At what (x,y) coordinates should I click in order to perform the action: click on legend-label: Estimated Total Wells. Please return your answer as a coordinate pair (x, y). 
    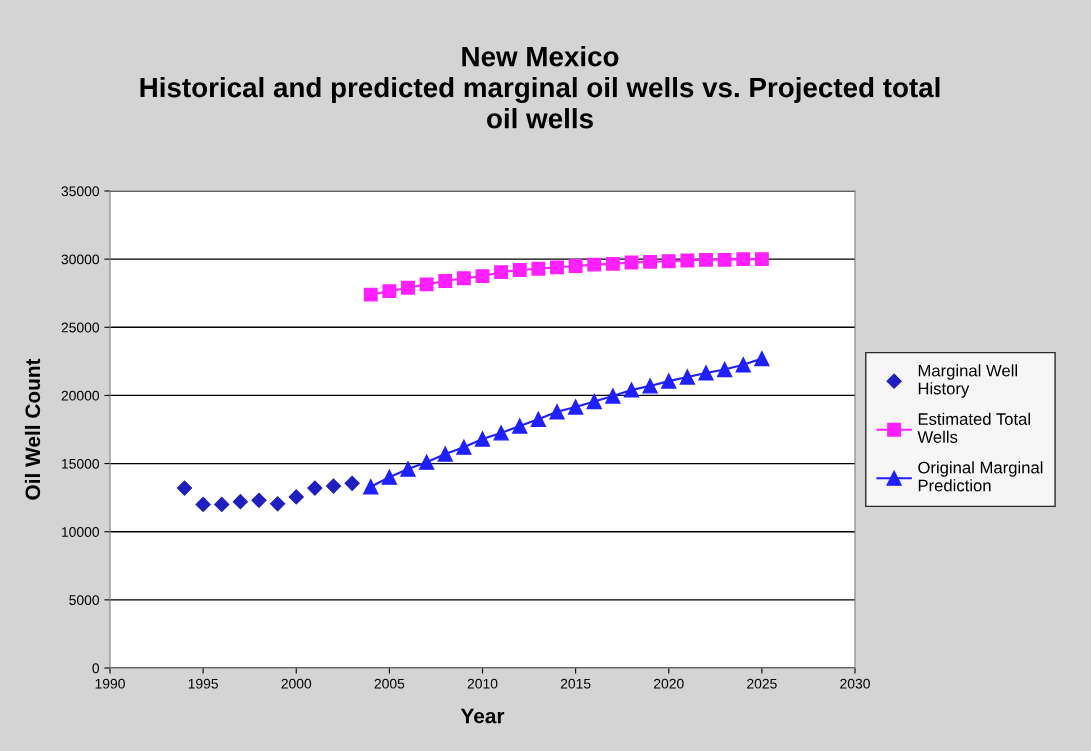
    Looking at the image, I should click on (973, 427).